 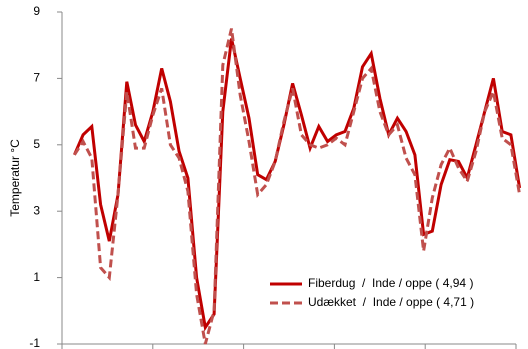 What do you see at coordinates (36, 11) in the screenshot?
I see `y-tick-label: 9` at bounding box center [36, 11].